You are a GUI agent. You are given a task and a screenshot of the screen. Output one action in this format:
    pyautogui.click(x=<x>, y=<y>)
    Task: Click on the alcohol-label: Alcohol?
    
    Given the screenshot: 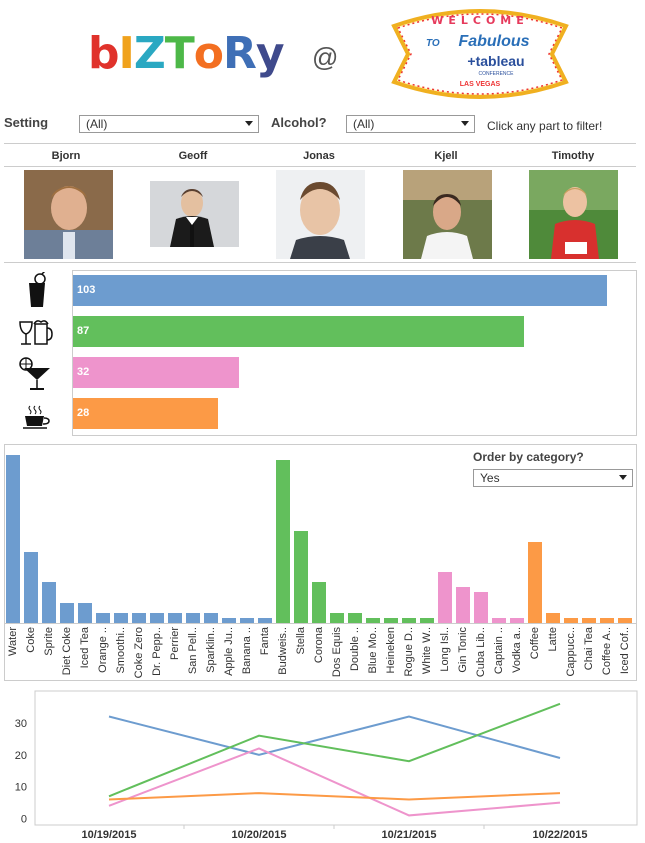 What is the action you would take?
    pyautogui.click(x=299, y=122)
    